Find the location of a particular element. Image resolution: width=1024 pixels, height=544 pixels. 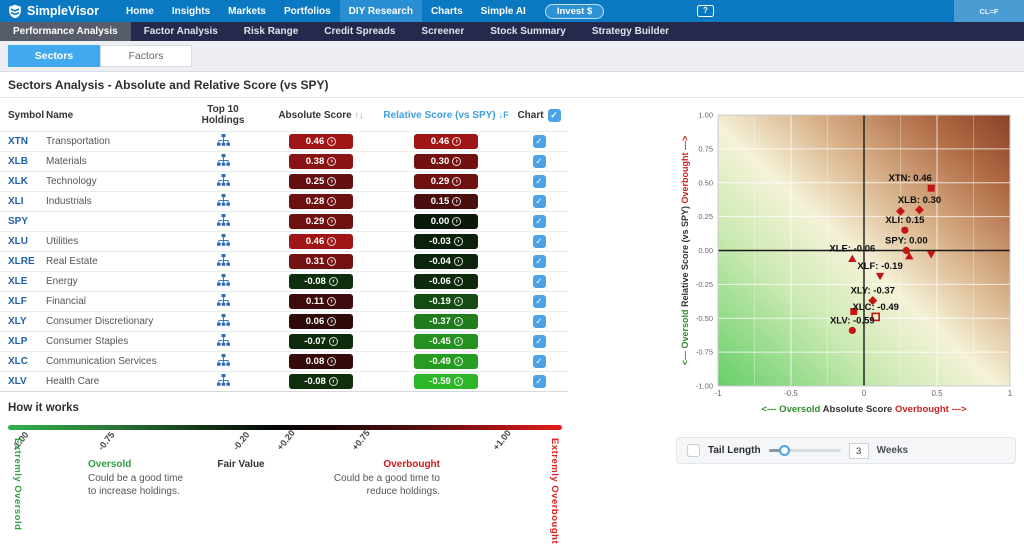

score-pill: -0.49 › is located at coordinates (446, 361).